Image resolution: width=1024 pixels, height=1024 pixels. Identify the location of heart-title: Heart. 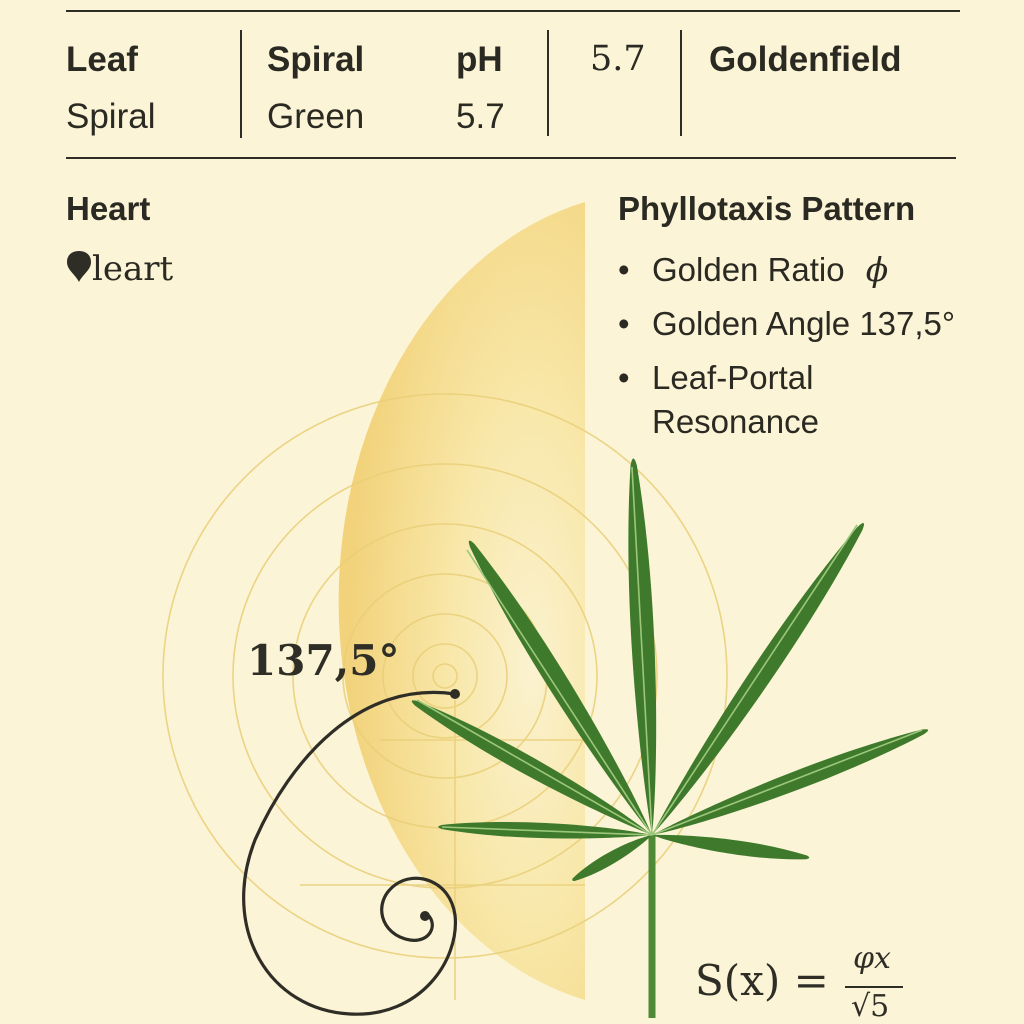
(108, 208).